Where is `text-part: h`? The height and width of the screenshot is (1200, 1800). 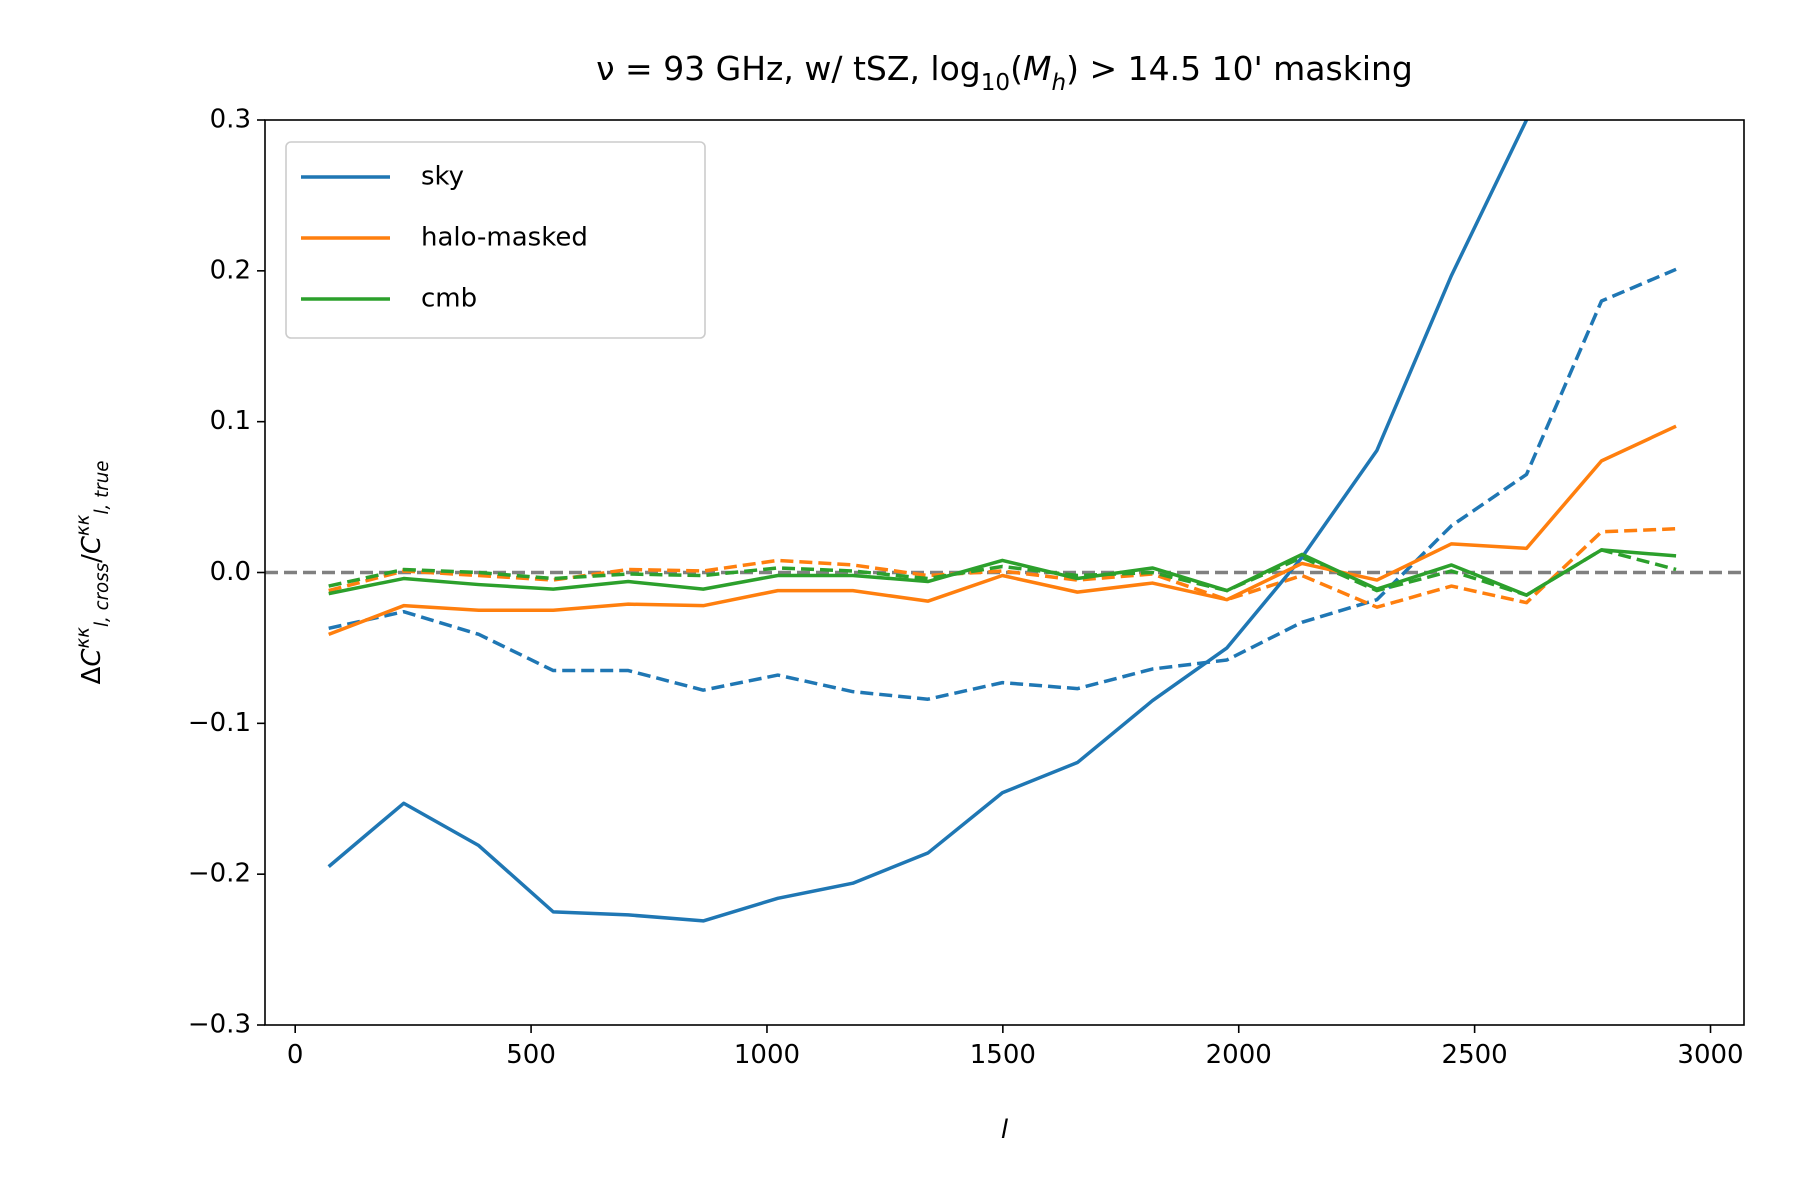
text-part: h is located at coordinates (1058, 83).